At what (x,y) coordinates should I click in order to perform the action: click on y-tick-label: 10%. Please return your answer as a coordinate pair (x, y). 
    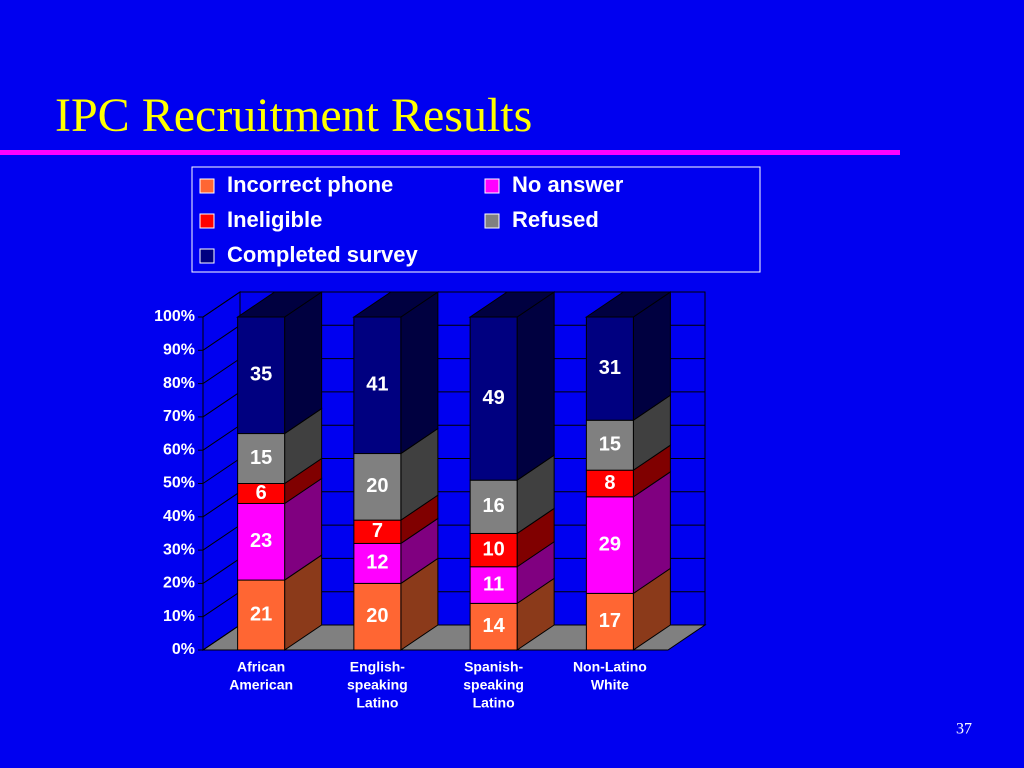
    Looking at the image, I should click on (179, 616).